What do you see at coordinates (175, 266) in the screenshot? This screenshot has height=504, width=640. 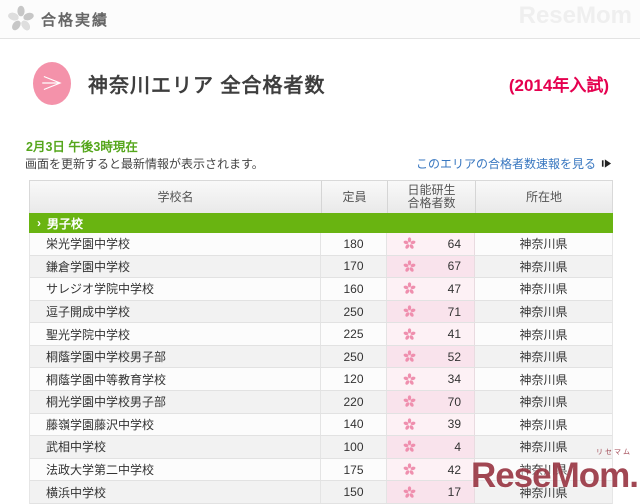 I see `school-name-cell: 鎌倉学園中学校` at bounding box center [175, 266].